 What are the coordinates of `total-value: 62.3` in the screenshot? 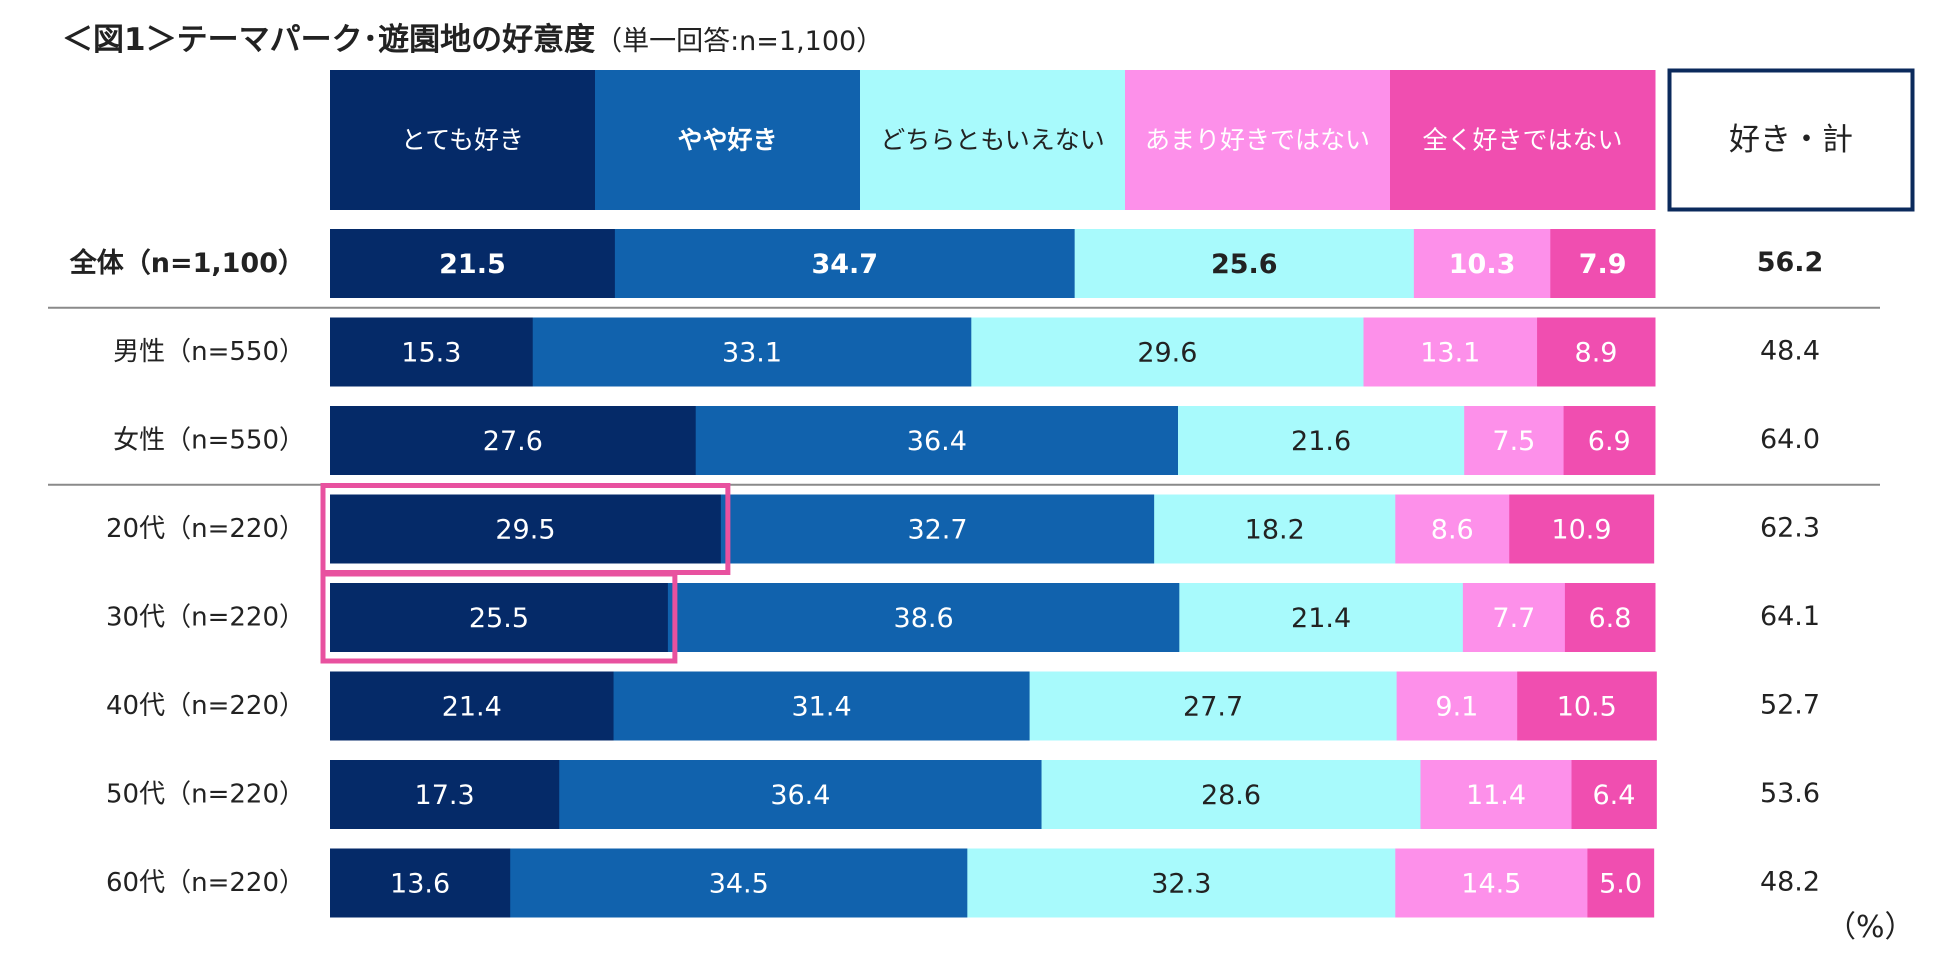 It's located at (1790, 528).